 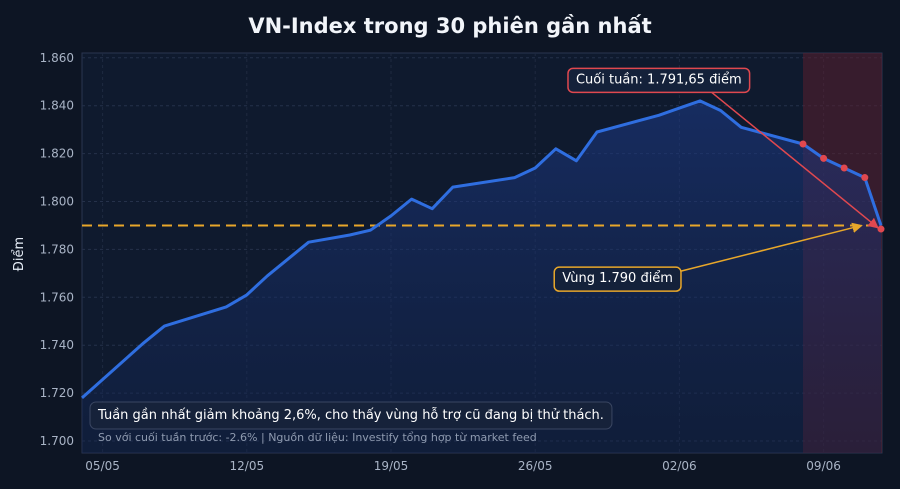 What do you see at coordinates (57, 345) in the screenshot?
I see `y-tick-label: 1.740` at bounding box center [57, 345].